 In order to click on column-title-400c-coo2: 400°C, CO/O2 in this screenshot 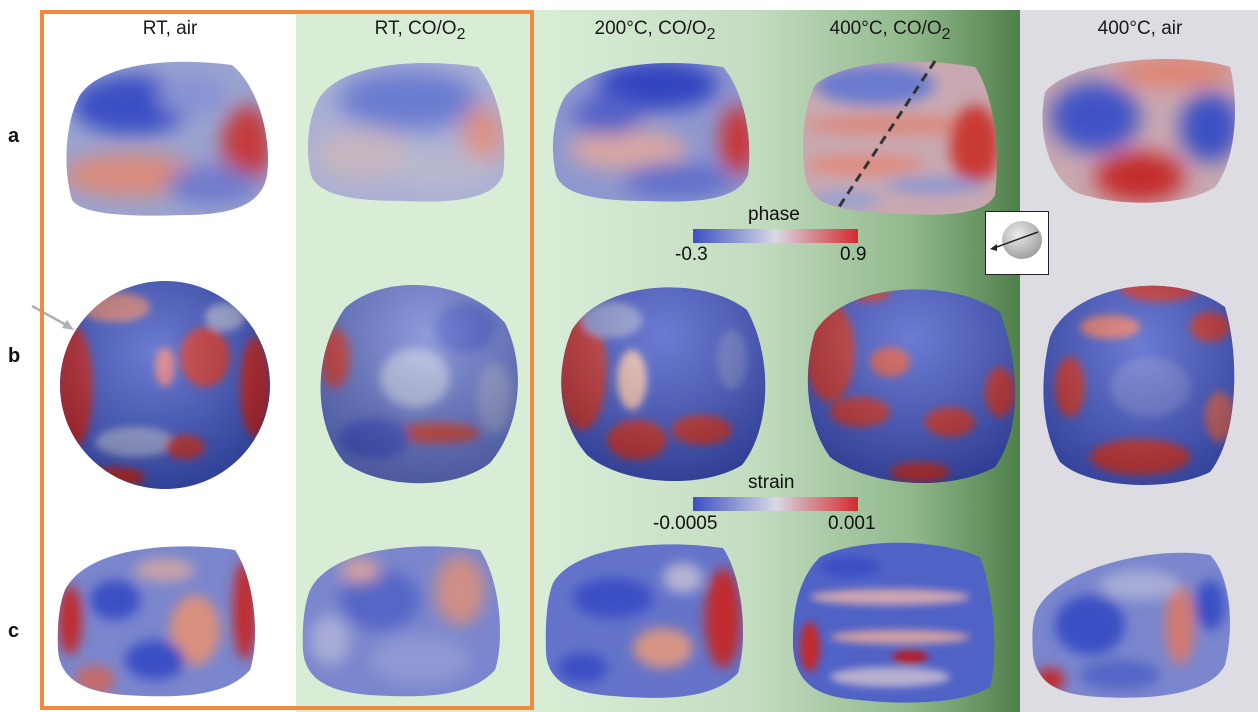, I will do `click(890, 30)`.